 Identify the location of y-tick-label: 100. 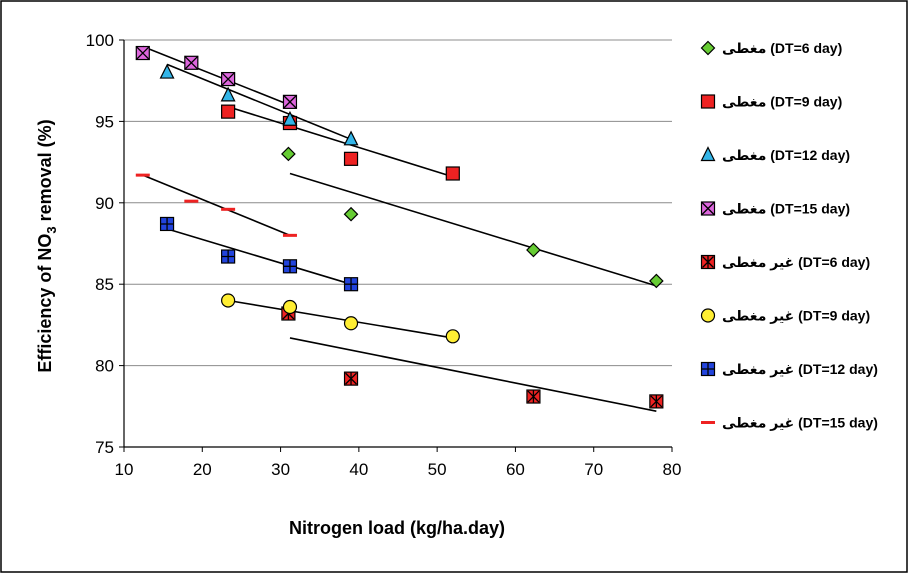
(100, 40).